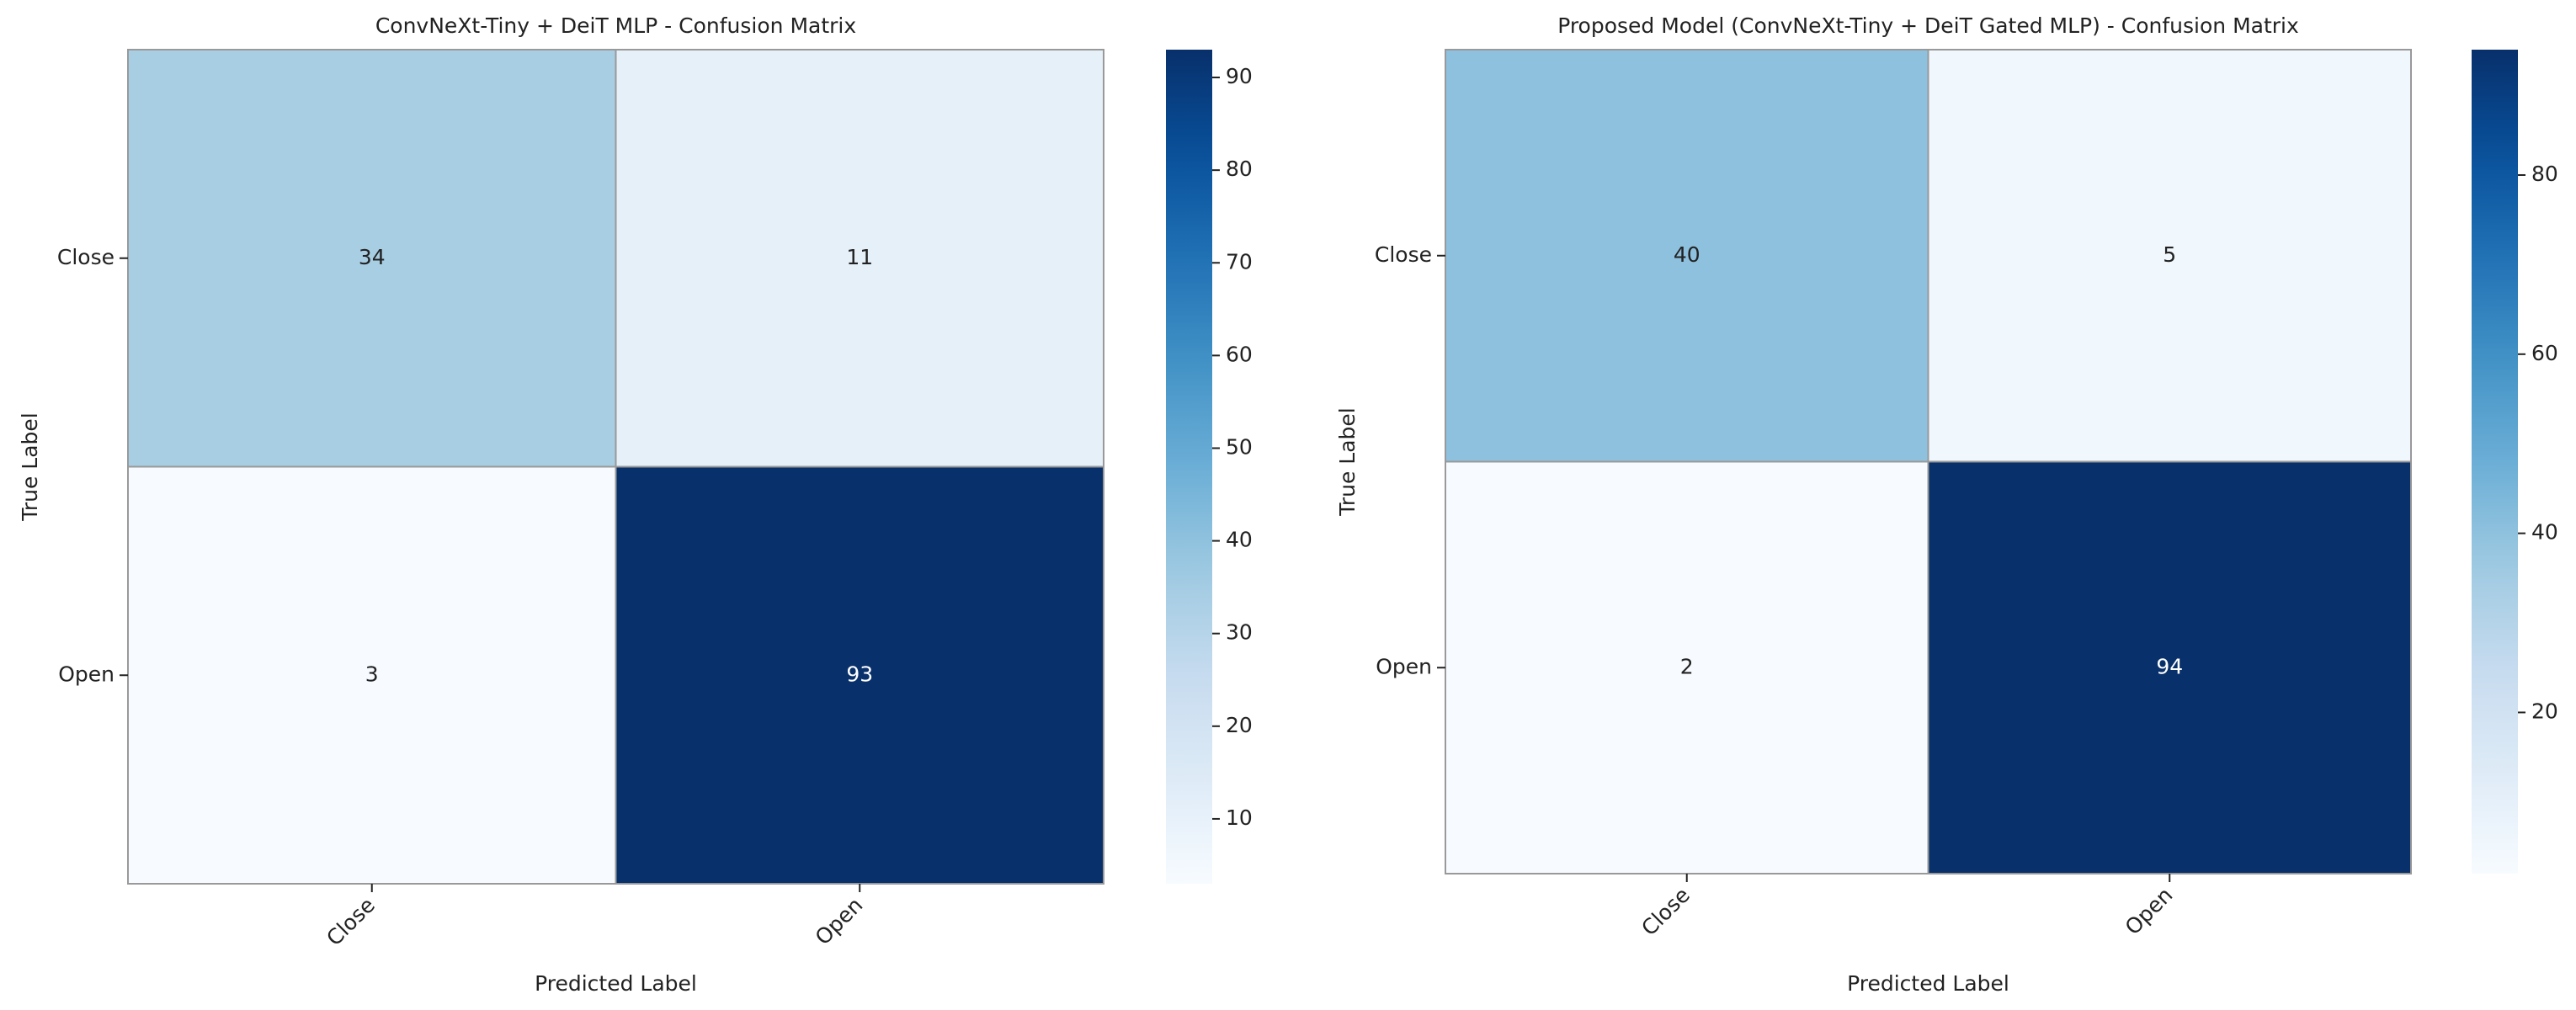 This screenshot has height=1010, width=2576. Describe the element at coordinates (1240, 261) in the screenshot. I see `colorbar-tick-label: 70` at that location.